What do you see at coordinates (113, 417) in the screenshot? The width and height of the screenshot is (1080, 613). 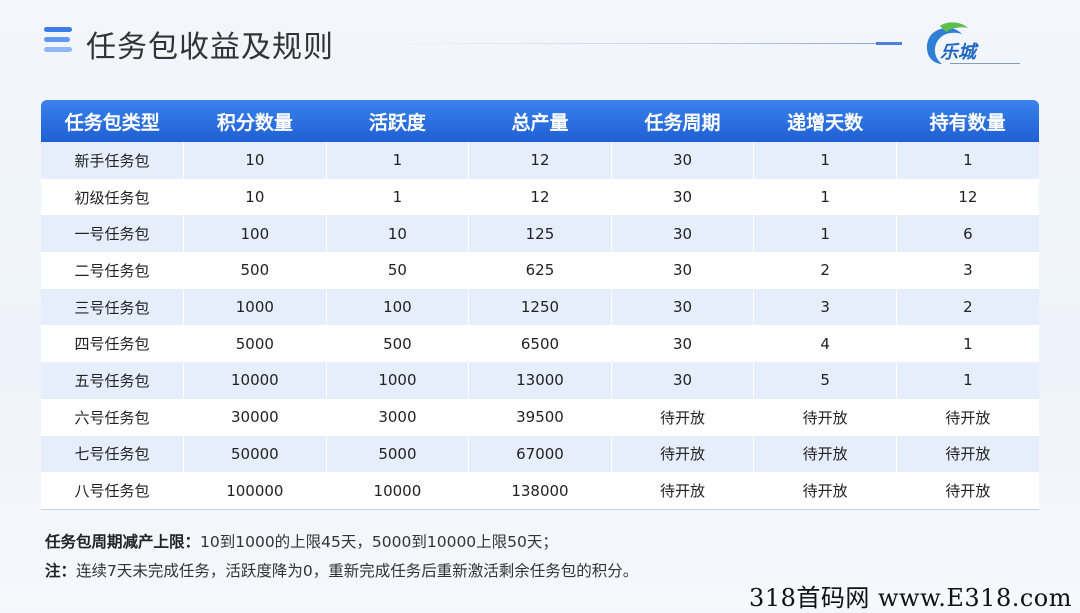 I see `cell-type: 六号任务包` at bounding box center [113, 417].